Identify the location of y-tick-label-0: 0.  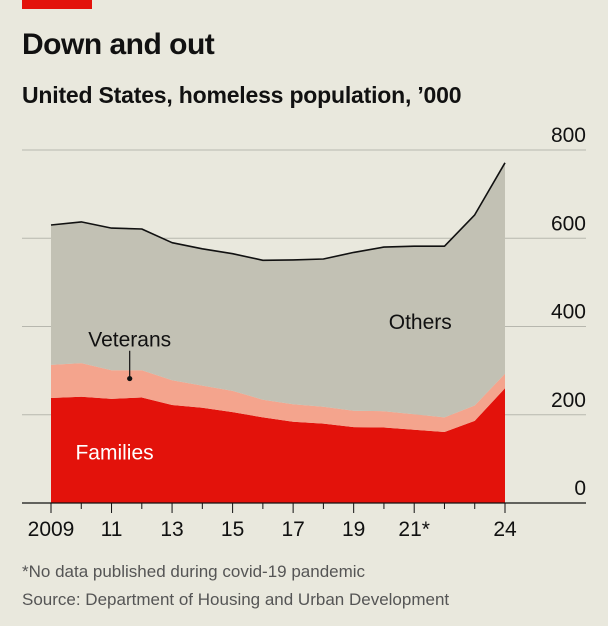
(580, 488).